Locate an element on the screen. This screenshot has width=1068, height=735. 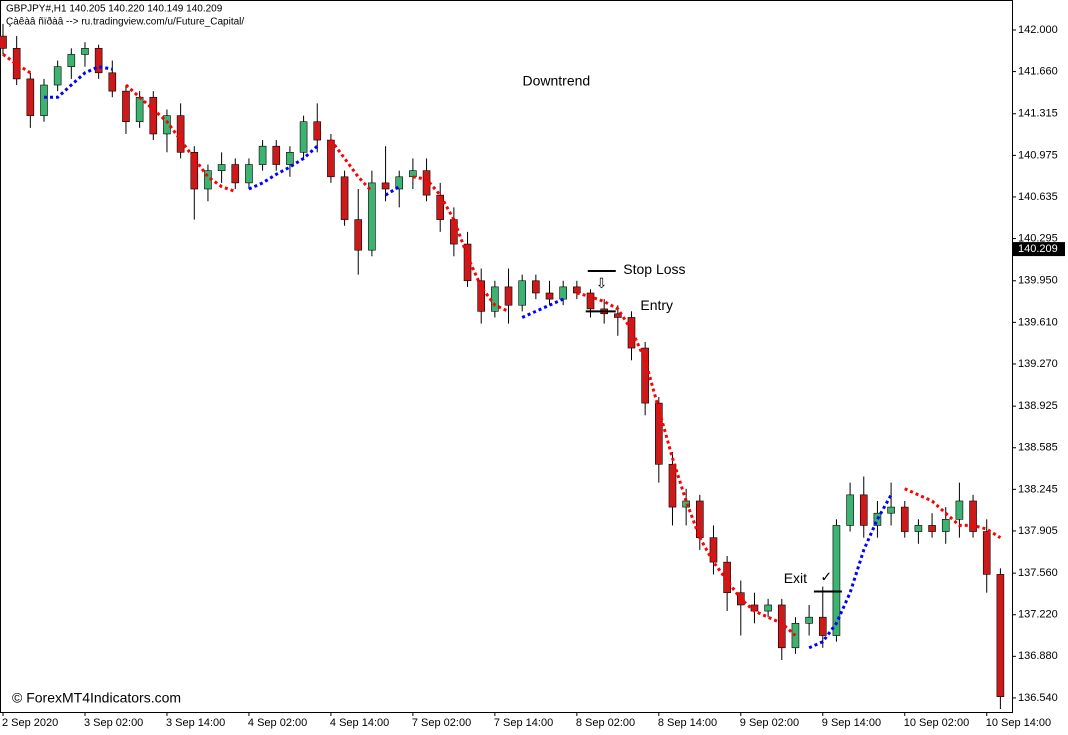
y-tick-label: 136.880 is located at coordinates (1038, 656).